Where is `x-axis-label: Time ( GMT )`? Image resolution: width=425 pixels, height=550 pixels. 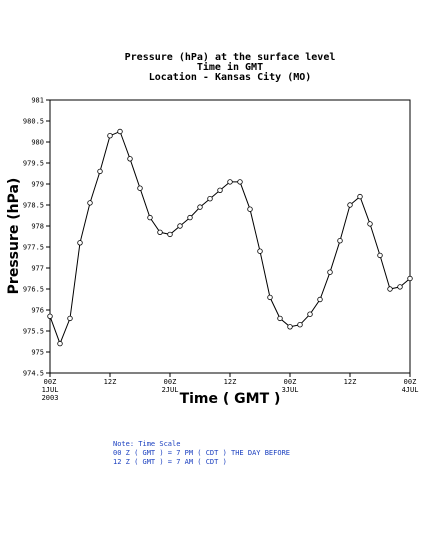
x-axis-label: Time ( GMT ) is located at coordinates (230, 399).